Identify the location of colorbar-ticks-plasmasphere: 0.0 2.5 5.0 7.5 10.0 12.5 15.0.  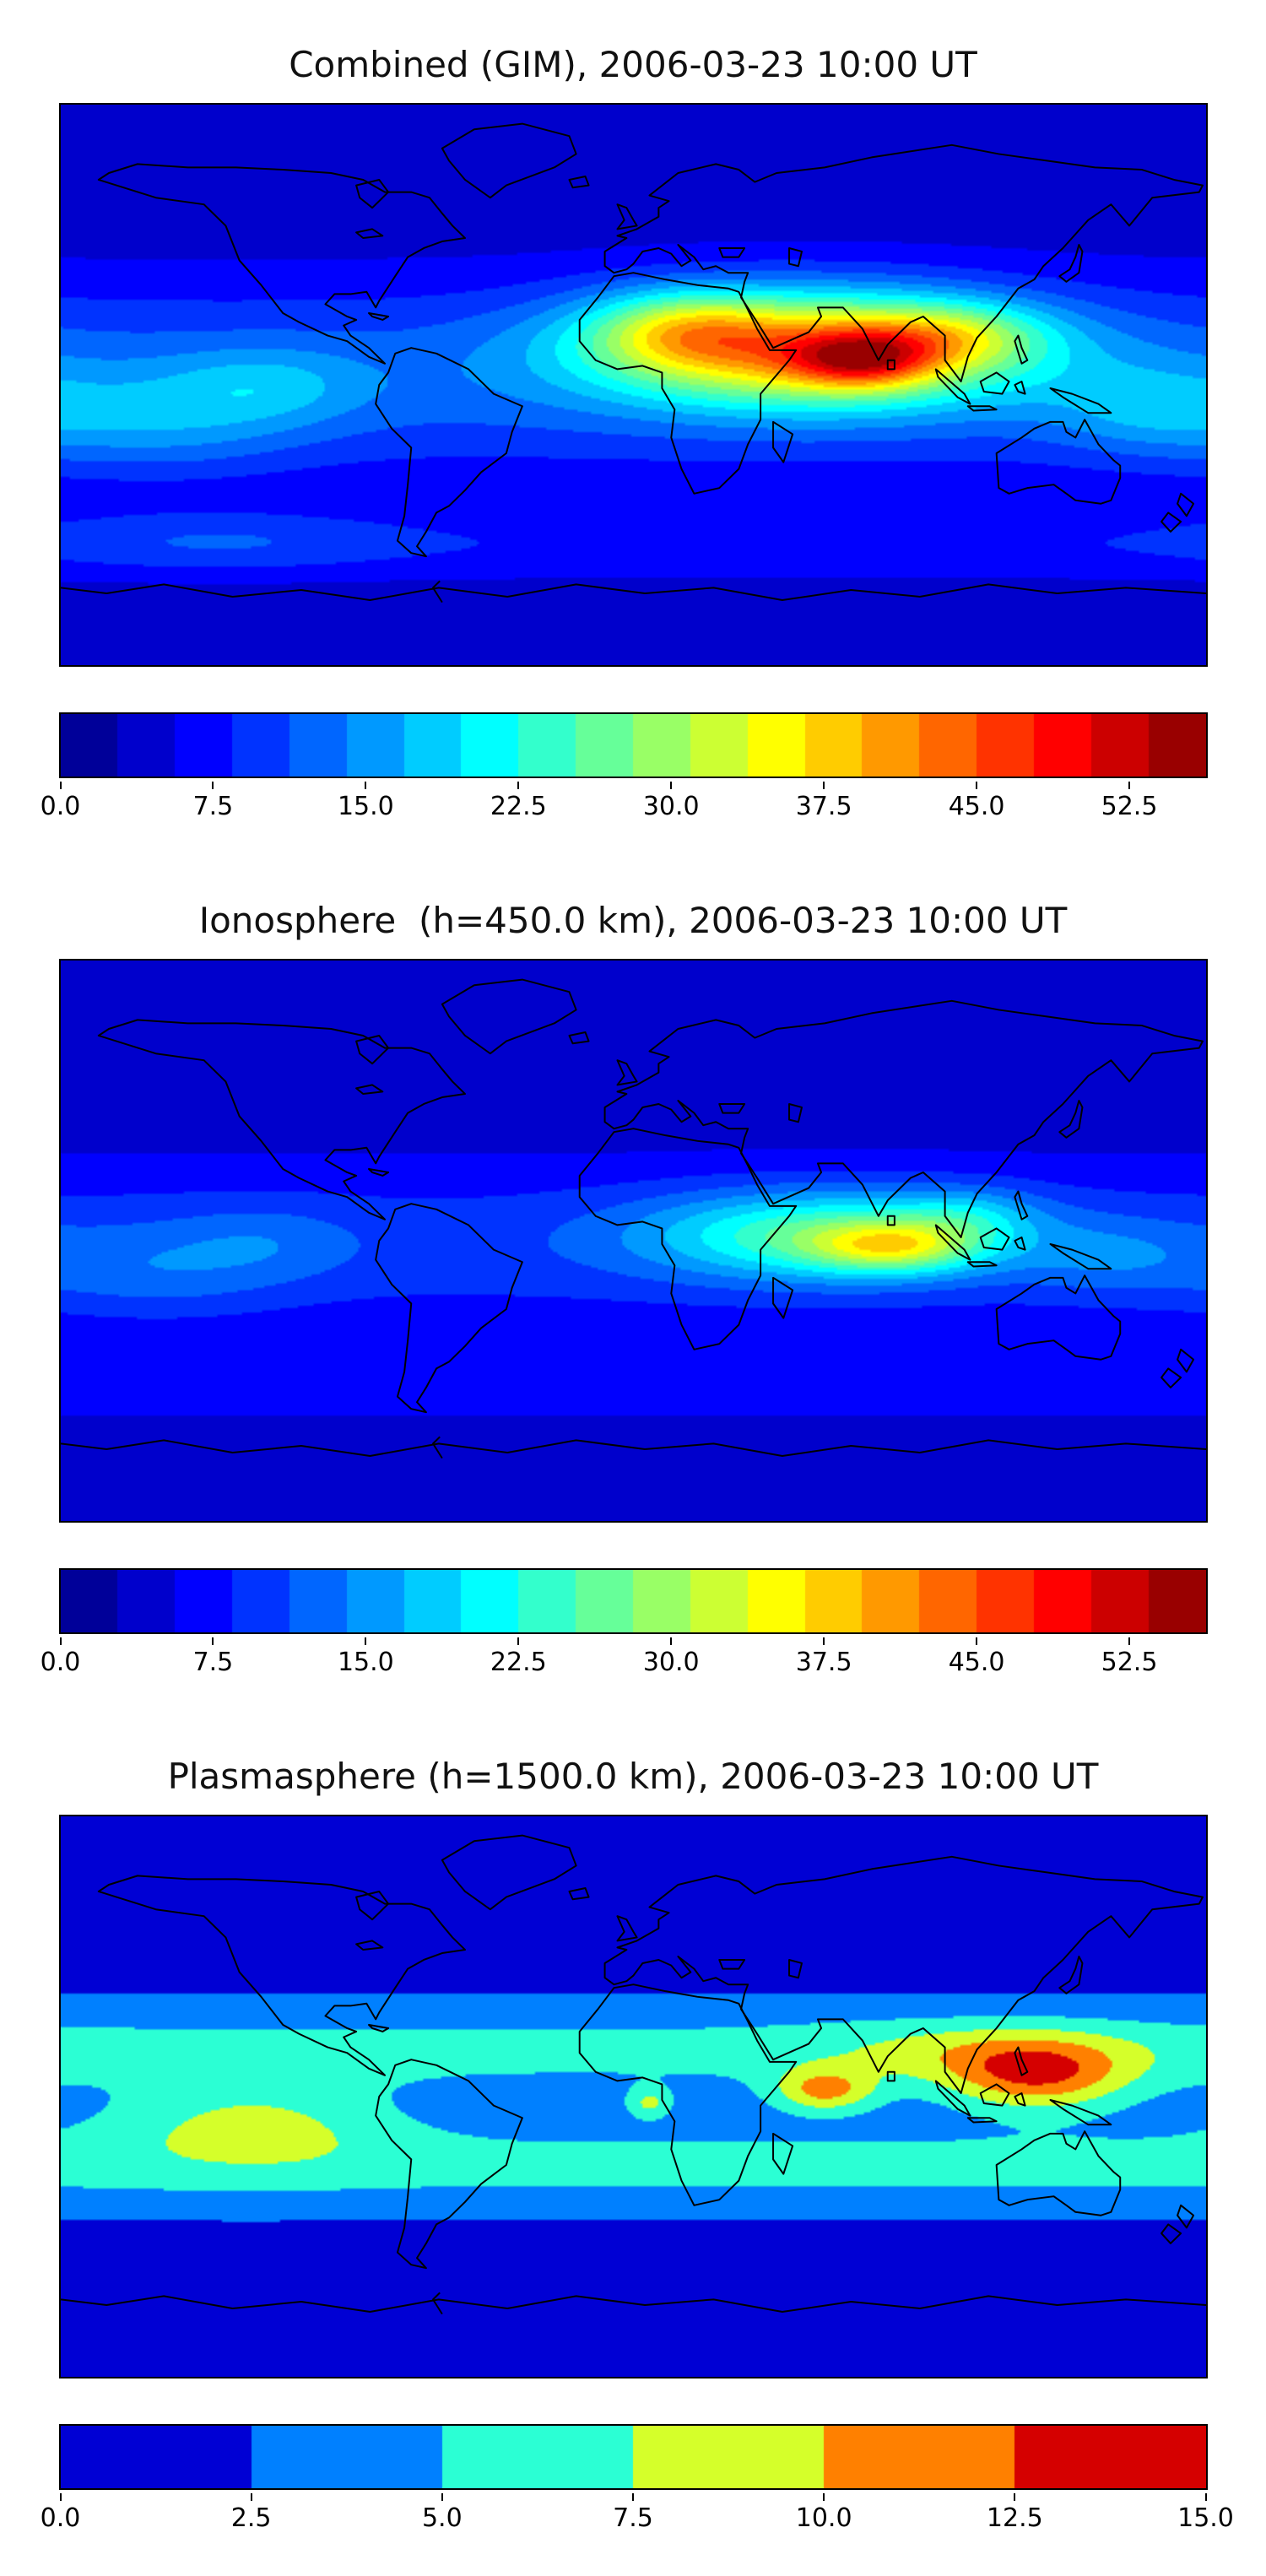
(637, 2513).